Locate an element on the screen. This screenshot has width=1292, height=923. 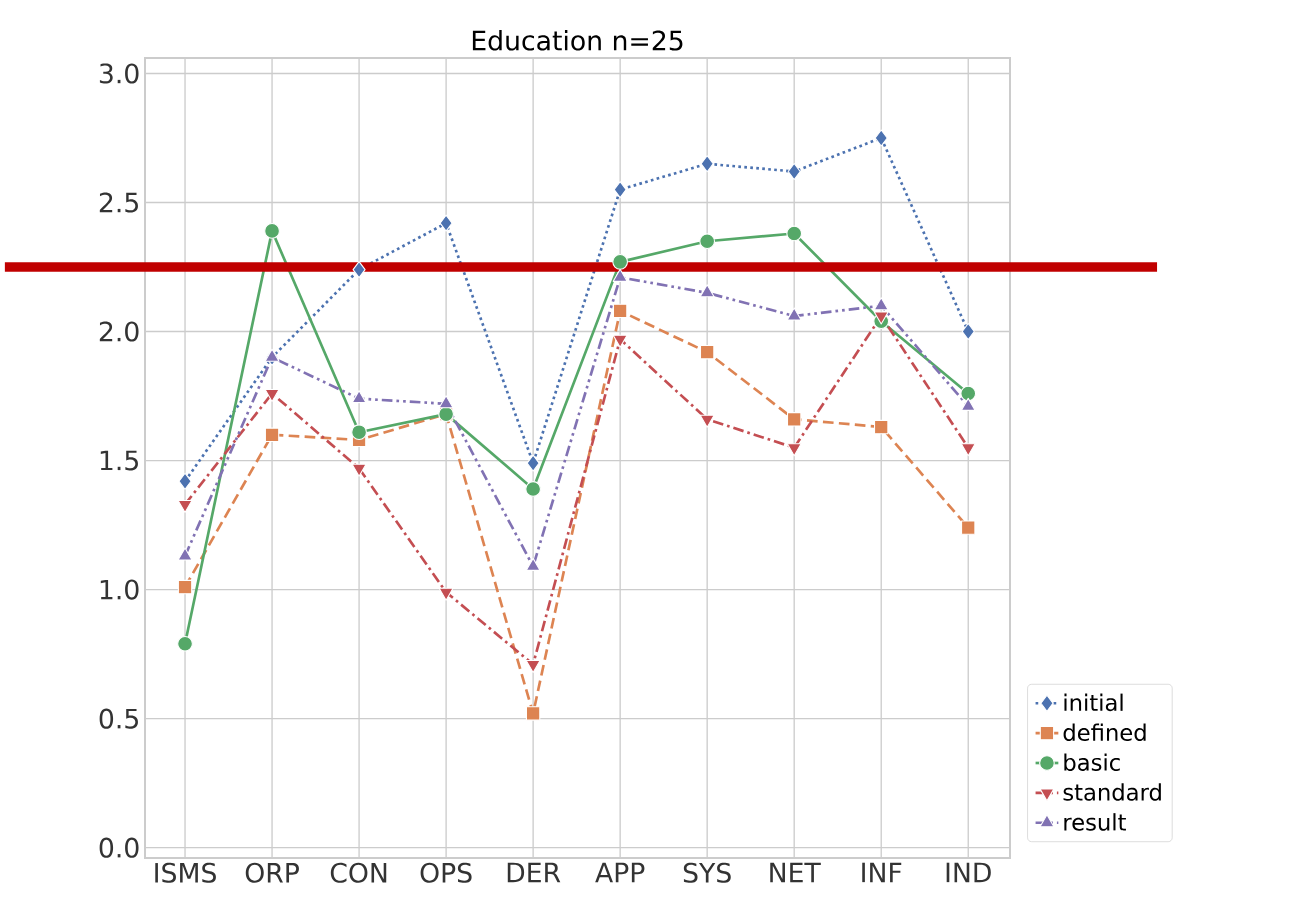
x-tick-label: ISMS is located at coordinates (185, 872).